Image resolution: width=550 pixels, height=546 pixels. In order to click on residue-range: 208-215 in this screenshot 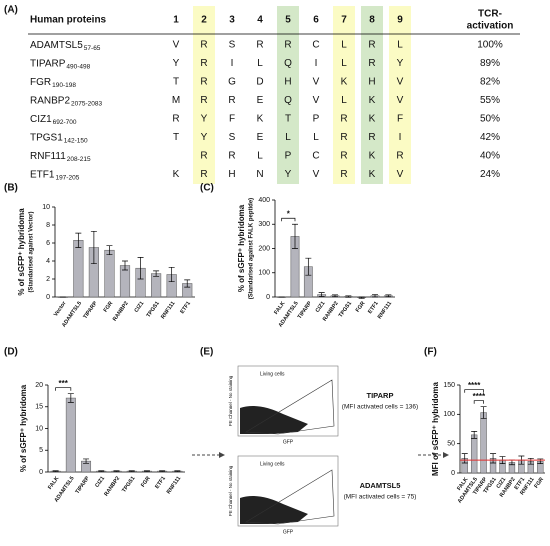, I will do `click(79, 159)`.